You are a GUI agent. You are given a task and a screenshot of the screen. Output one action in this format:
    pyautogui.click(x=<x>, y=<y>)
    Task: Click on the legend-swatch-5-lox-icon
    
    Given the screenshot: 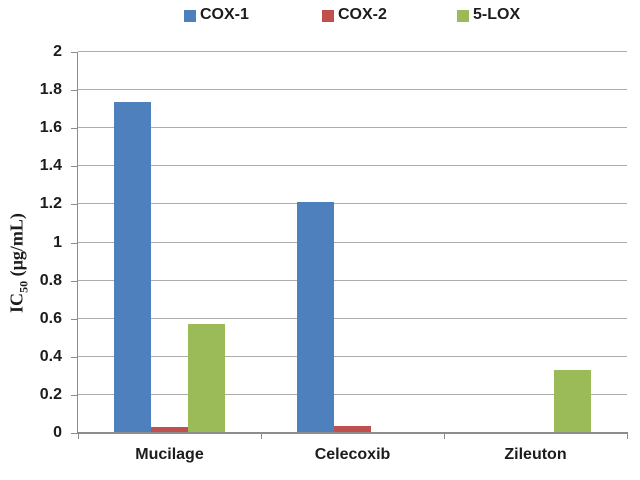 What is the action you would take?
    pyautogui.click(x=463, y=16)
    